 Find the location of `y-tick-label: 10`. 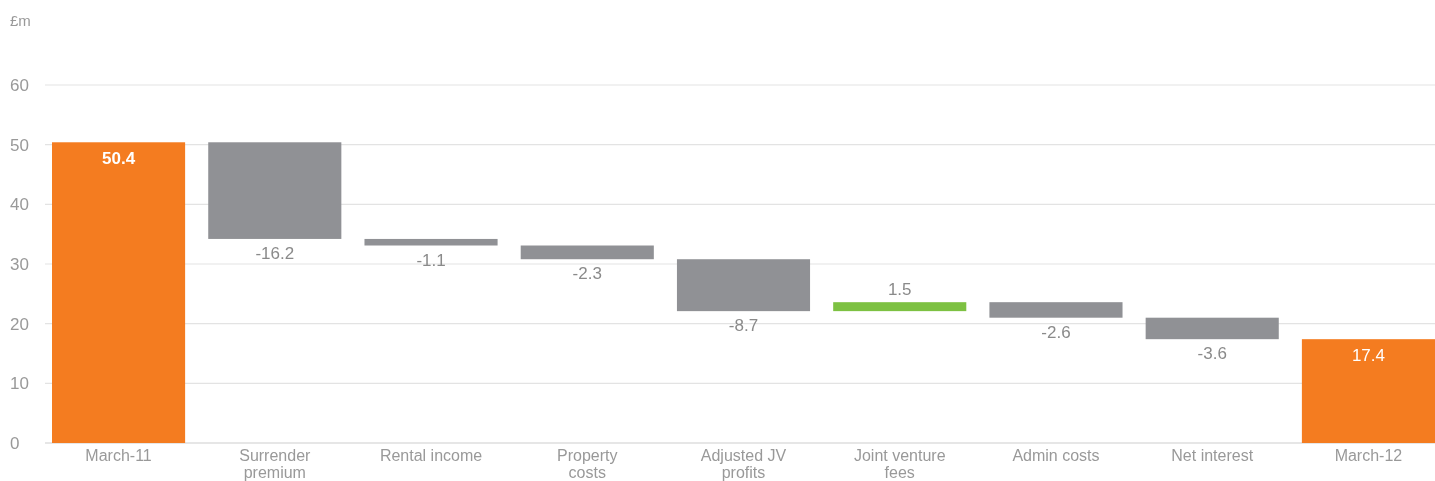

y-tick-label: 10 is located at coordinates (19, 384).